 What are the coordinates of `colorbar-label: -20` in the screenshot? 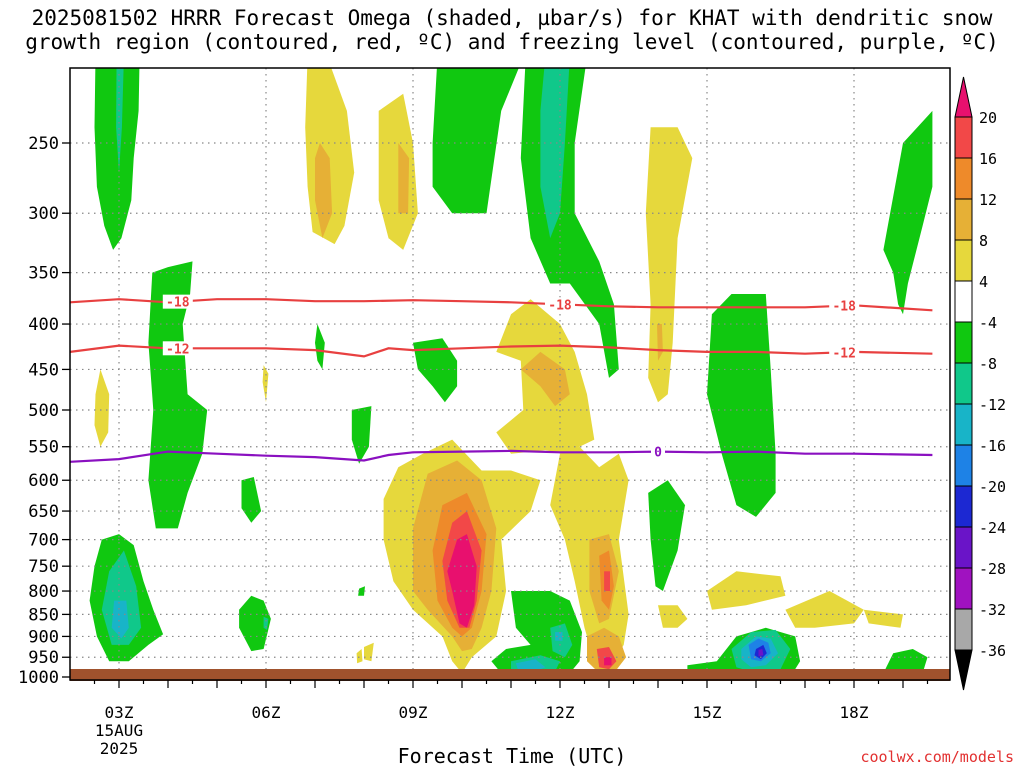 It's located at (992, 487).